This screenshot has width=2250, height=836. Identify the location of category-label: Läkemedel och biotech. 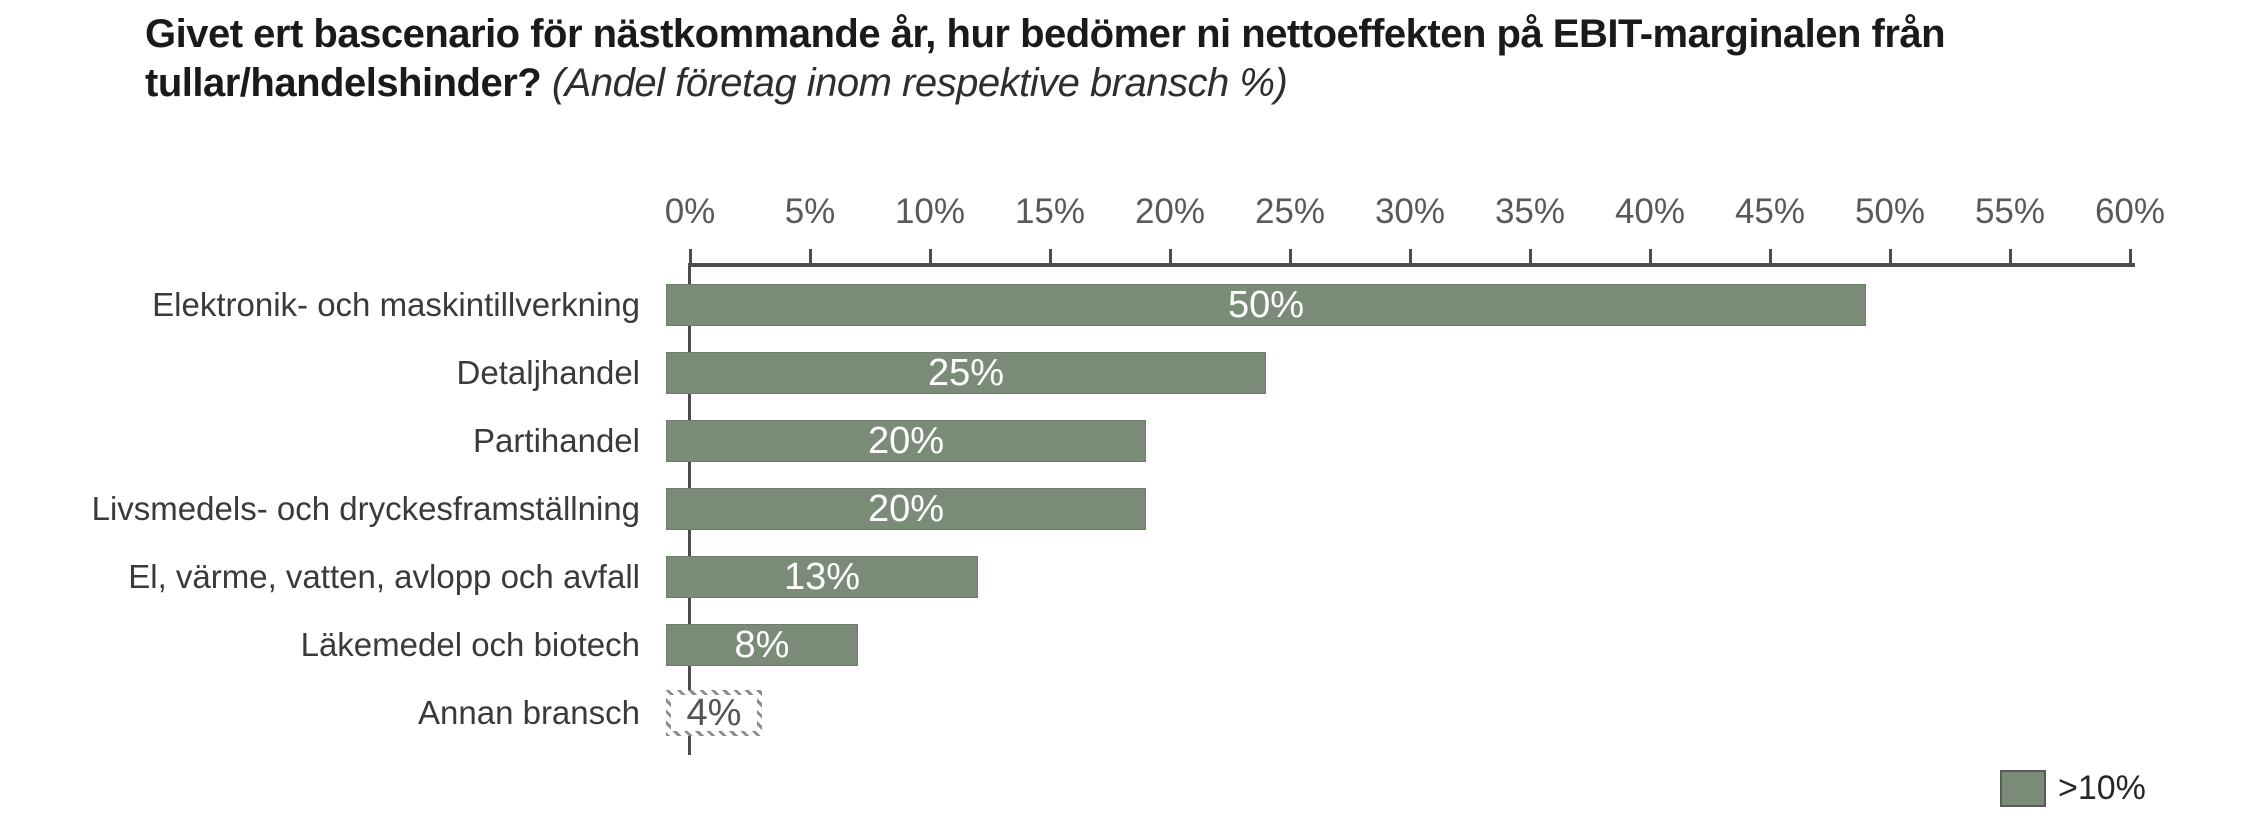
(470, 644).